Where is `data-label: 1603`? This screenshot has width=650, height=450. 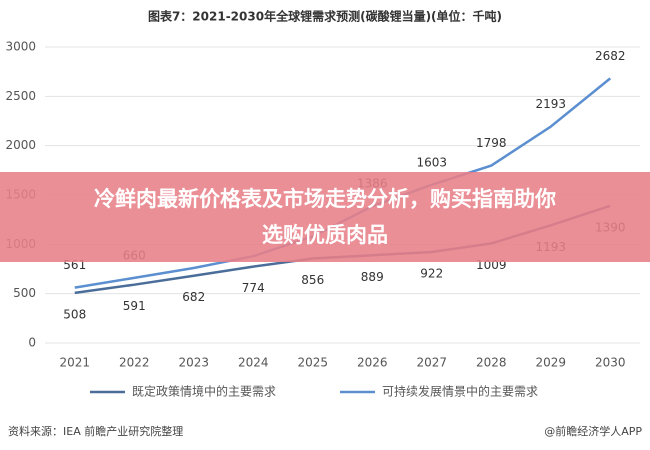
data-label: 1603 is located at coordinates (431, 162).